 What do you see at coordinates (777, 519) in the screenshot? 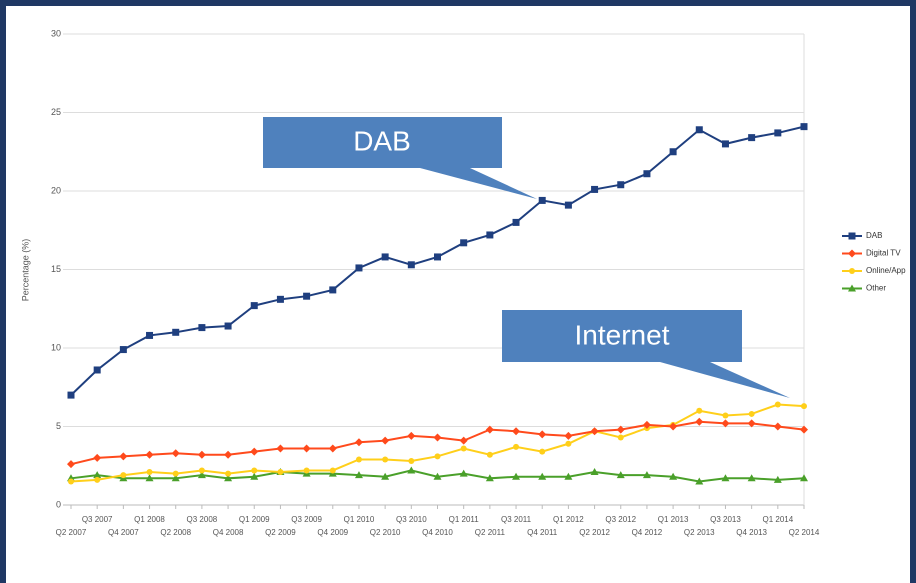
I see `x-tick-label: Q1 2014` at bounding box center [777, 519].